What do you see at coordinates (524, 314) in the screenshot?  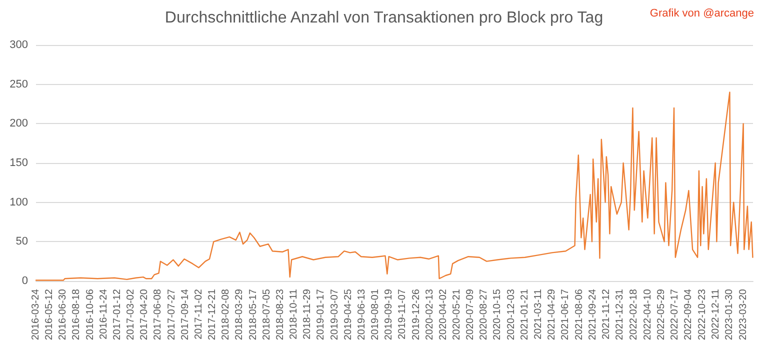 I see `x-tick-label: 2021-01-21` at bounding box center [524, 314].